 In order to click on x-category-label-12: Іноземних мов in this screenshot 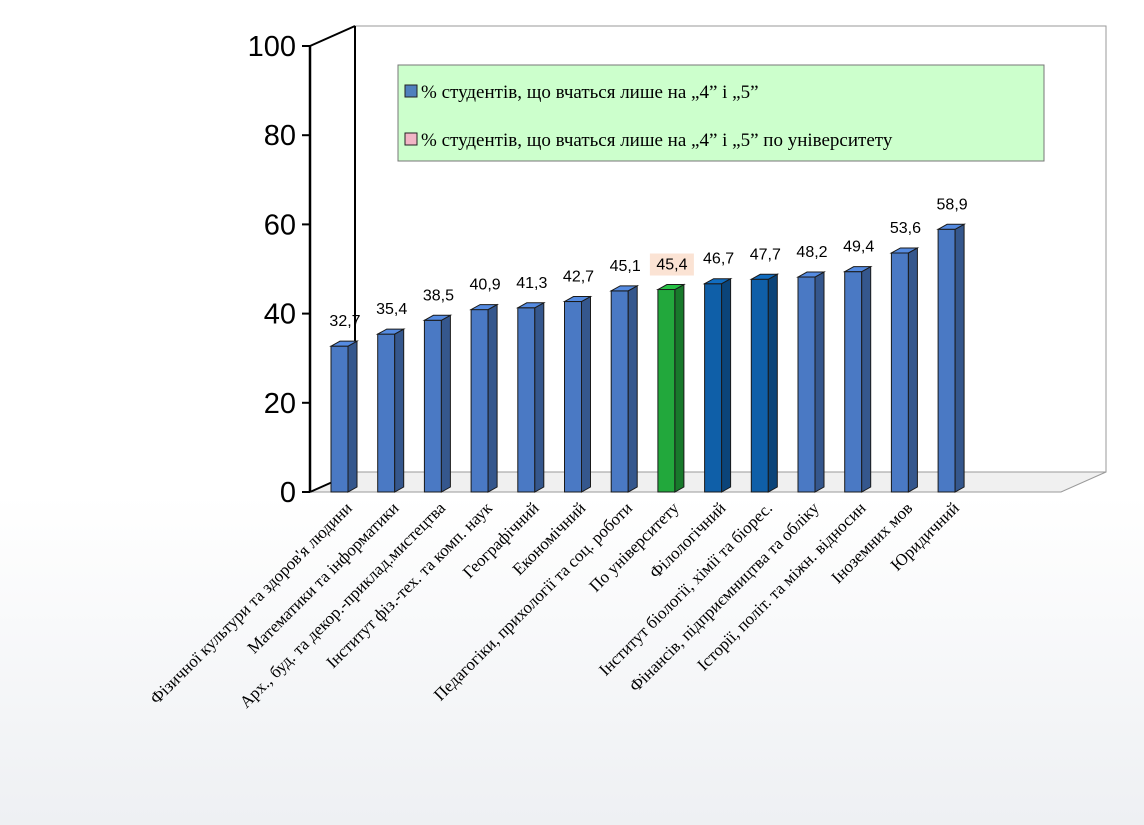, I will do `click(871, 542)`.